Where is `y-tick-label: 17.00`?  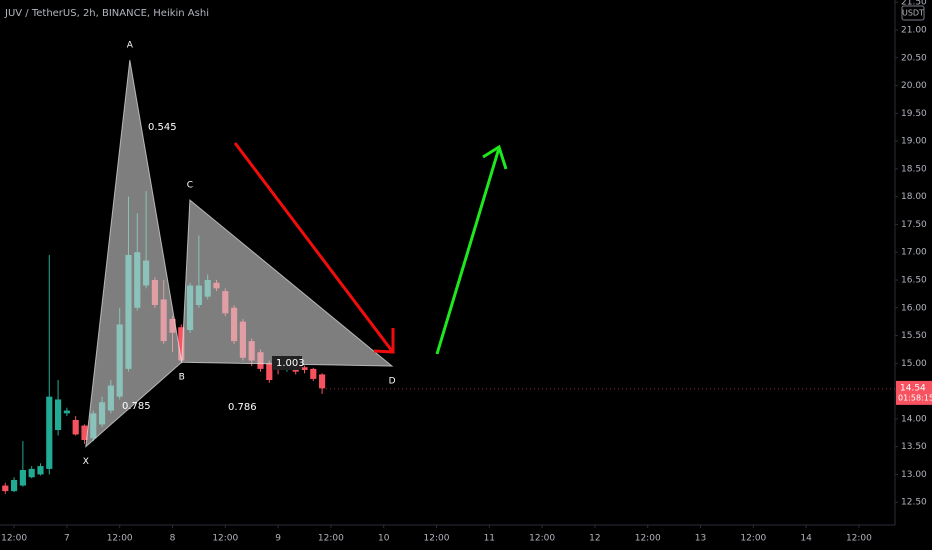
y-tick-label: 17.00 is located at coordinates (914, 253).